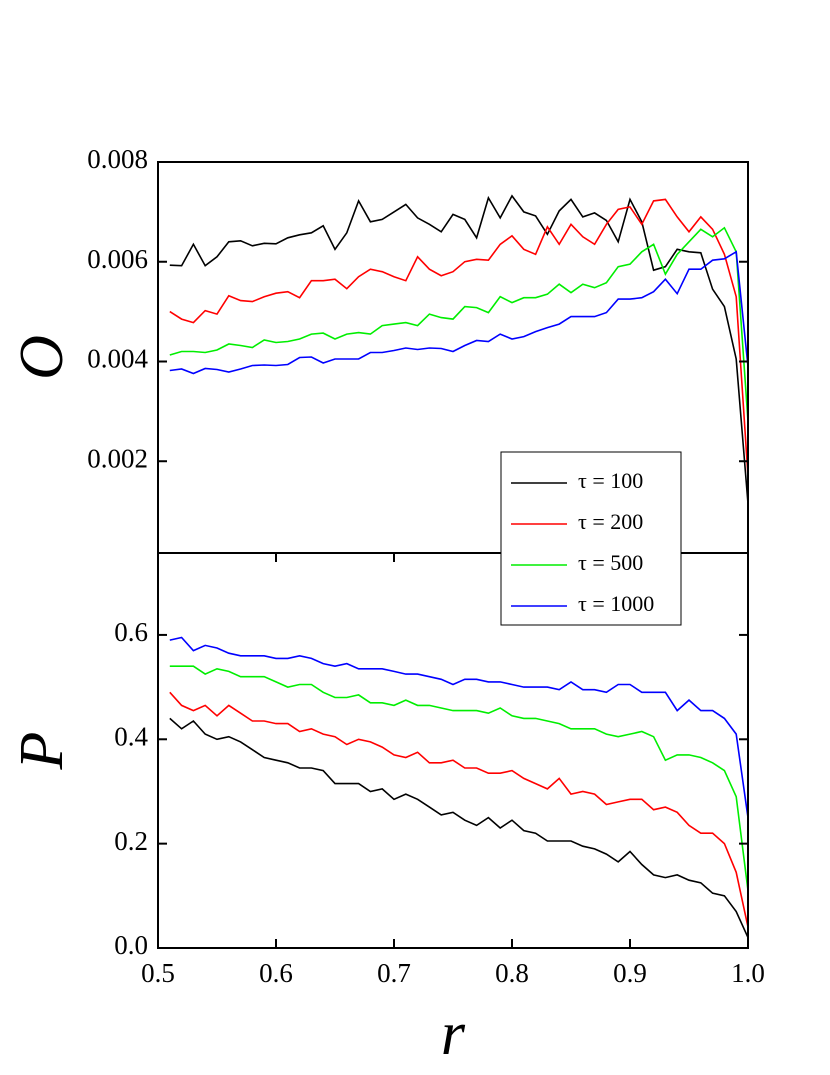 The width and height of the screenshot is (830, 1075). What do you see at coordinates (630, 973) in the screenshot?
I see `x-tick-label: 0.9` at bounding box center [630, 973].